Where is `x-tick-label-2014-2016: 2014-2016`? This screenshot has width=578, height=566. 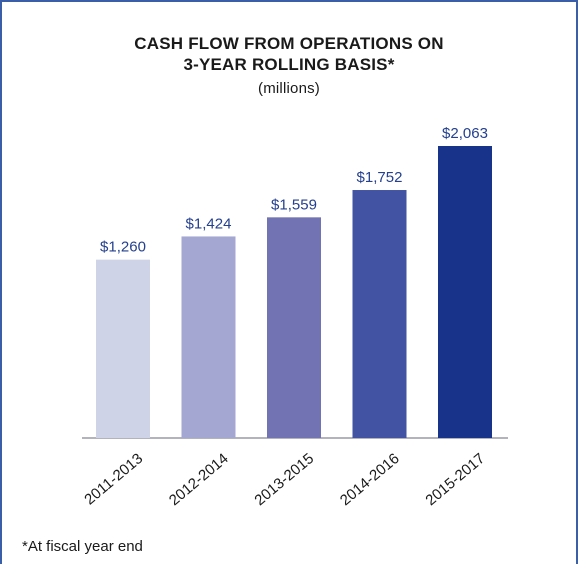
x-tick-label-2014-2016: 2014-2016 is located at coordinates (370, 479).